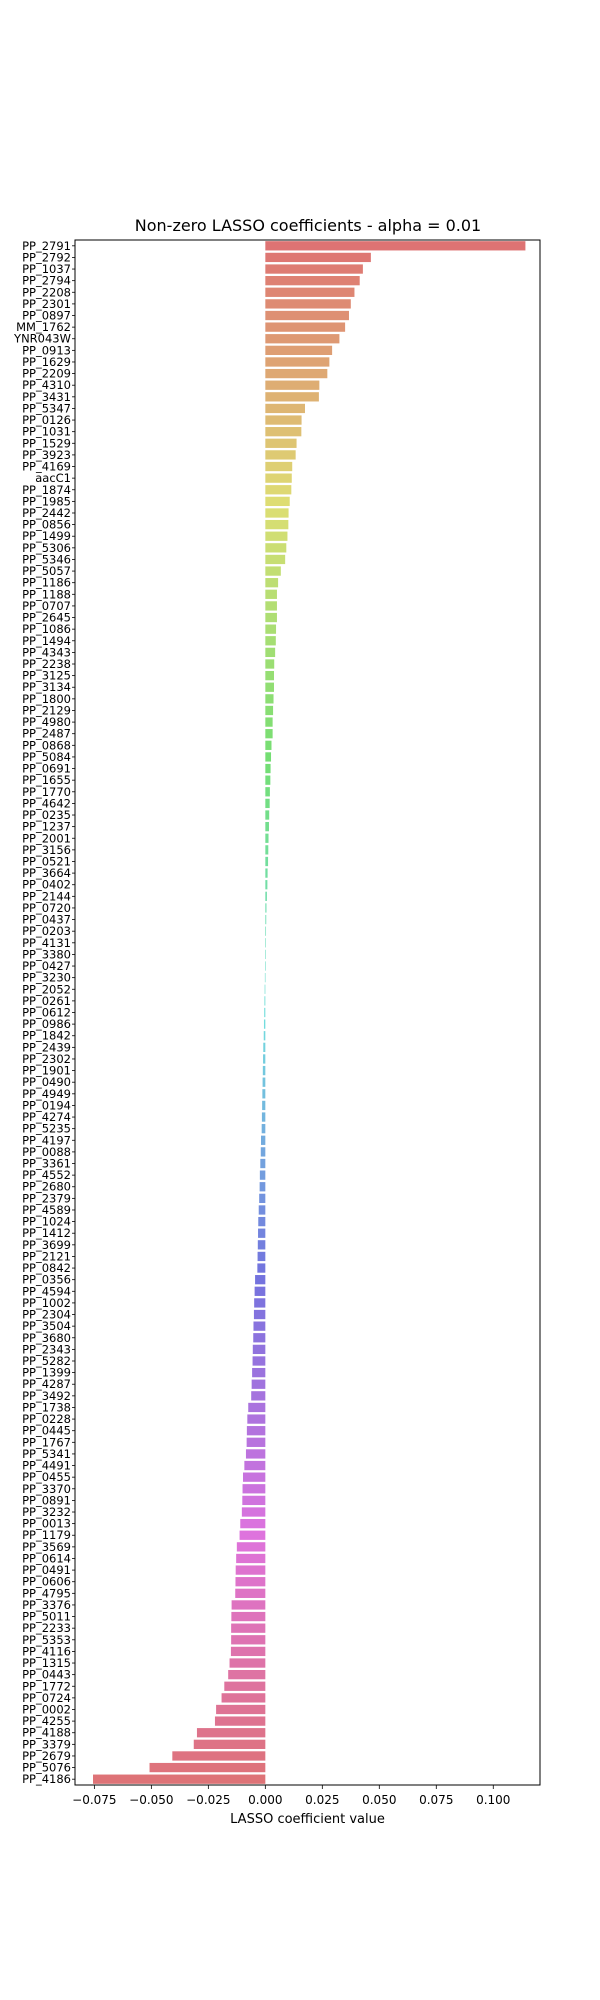 This screenshot has width=600, height=2000. I want to click on category-label: PP_0088, so click(46, 1152).